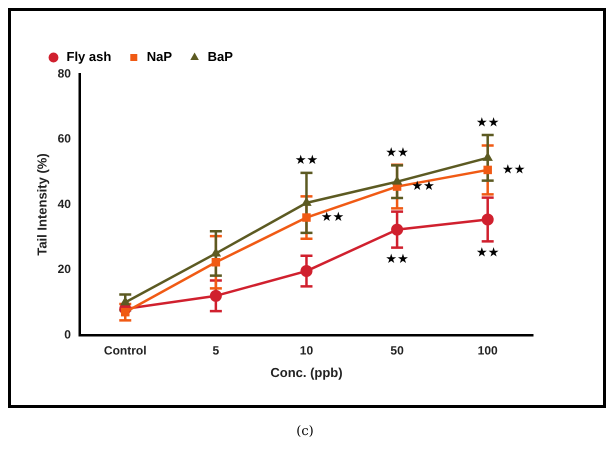 This screenshot has height=449, width=610. I want to click on x-tick-label: 5, so click(216, 351).